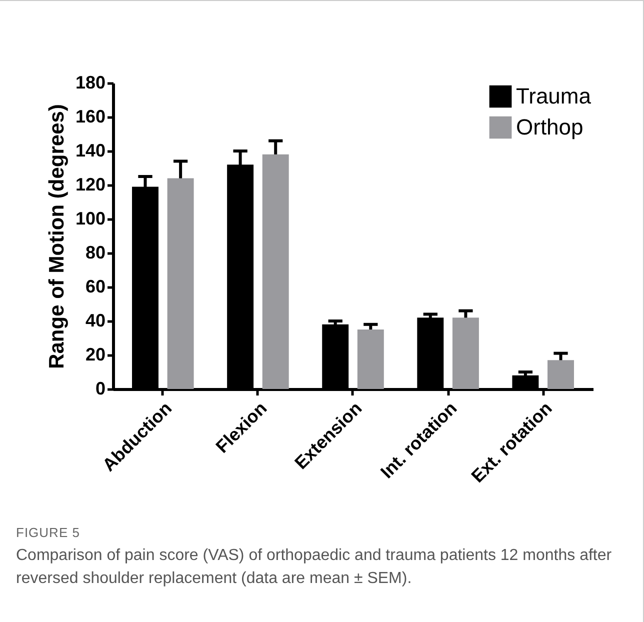  Describe the element at coordinates (100, 388) in the screenshot. I see `y-tick-label: 0` at that location.